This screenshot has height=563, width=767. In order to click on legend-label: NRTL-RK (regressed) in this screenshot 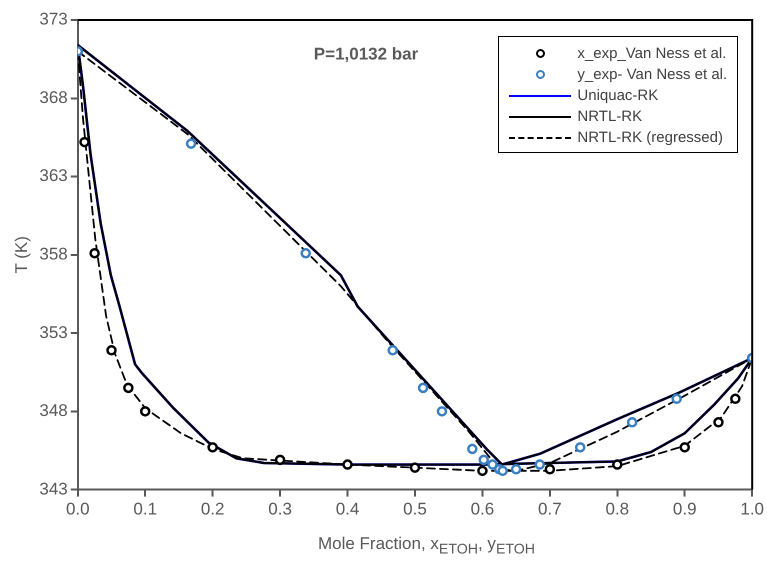, I will do `click(650, 137)`.